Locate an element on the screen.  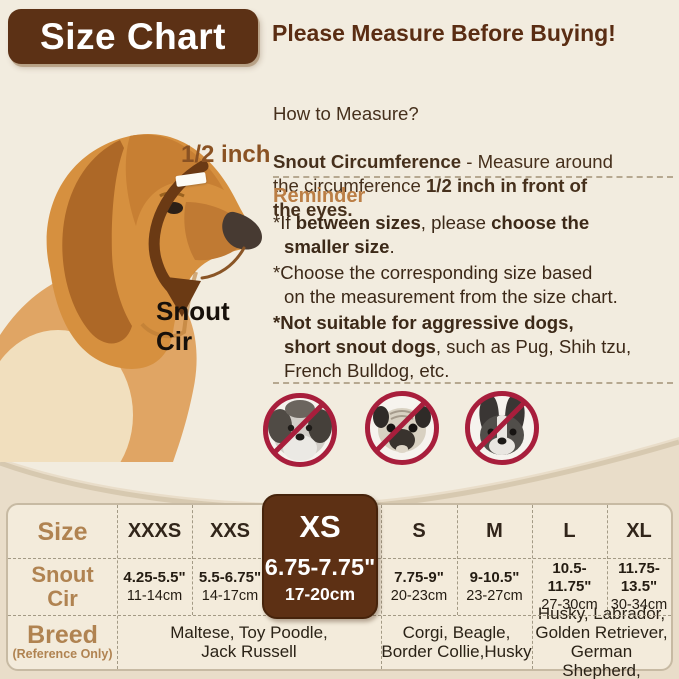
no-pug-icon is located at coordinates (402, 428).